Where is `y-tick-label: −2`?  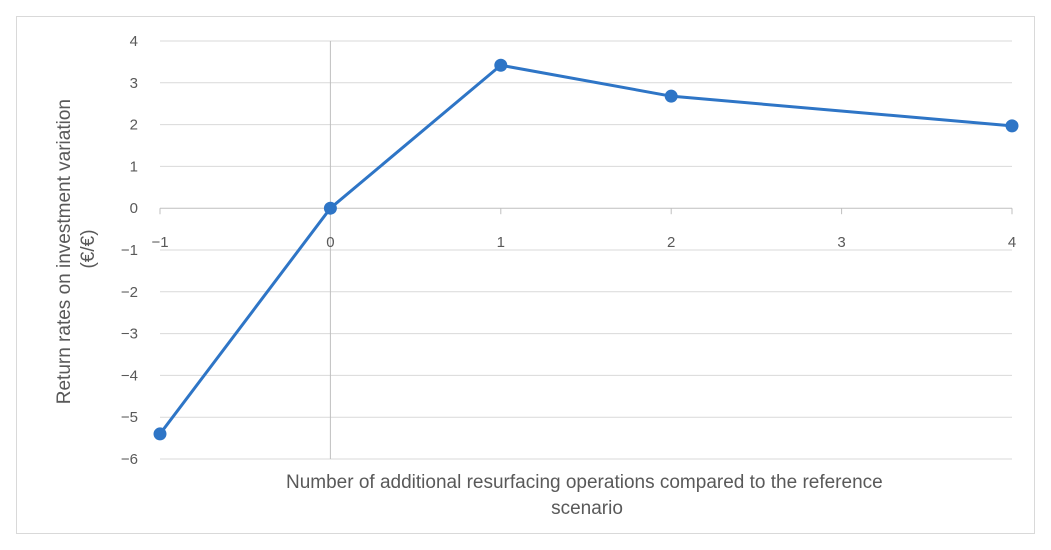 y-tick-label: −2 is located at coordinates (129, 292).